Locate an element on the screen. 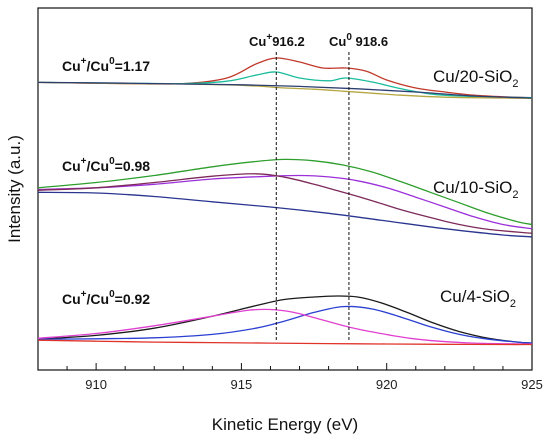 The image size is (550, 439). sample-label-cu4: Cu/4-SiO2 is located at coordinates (478, 298).